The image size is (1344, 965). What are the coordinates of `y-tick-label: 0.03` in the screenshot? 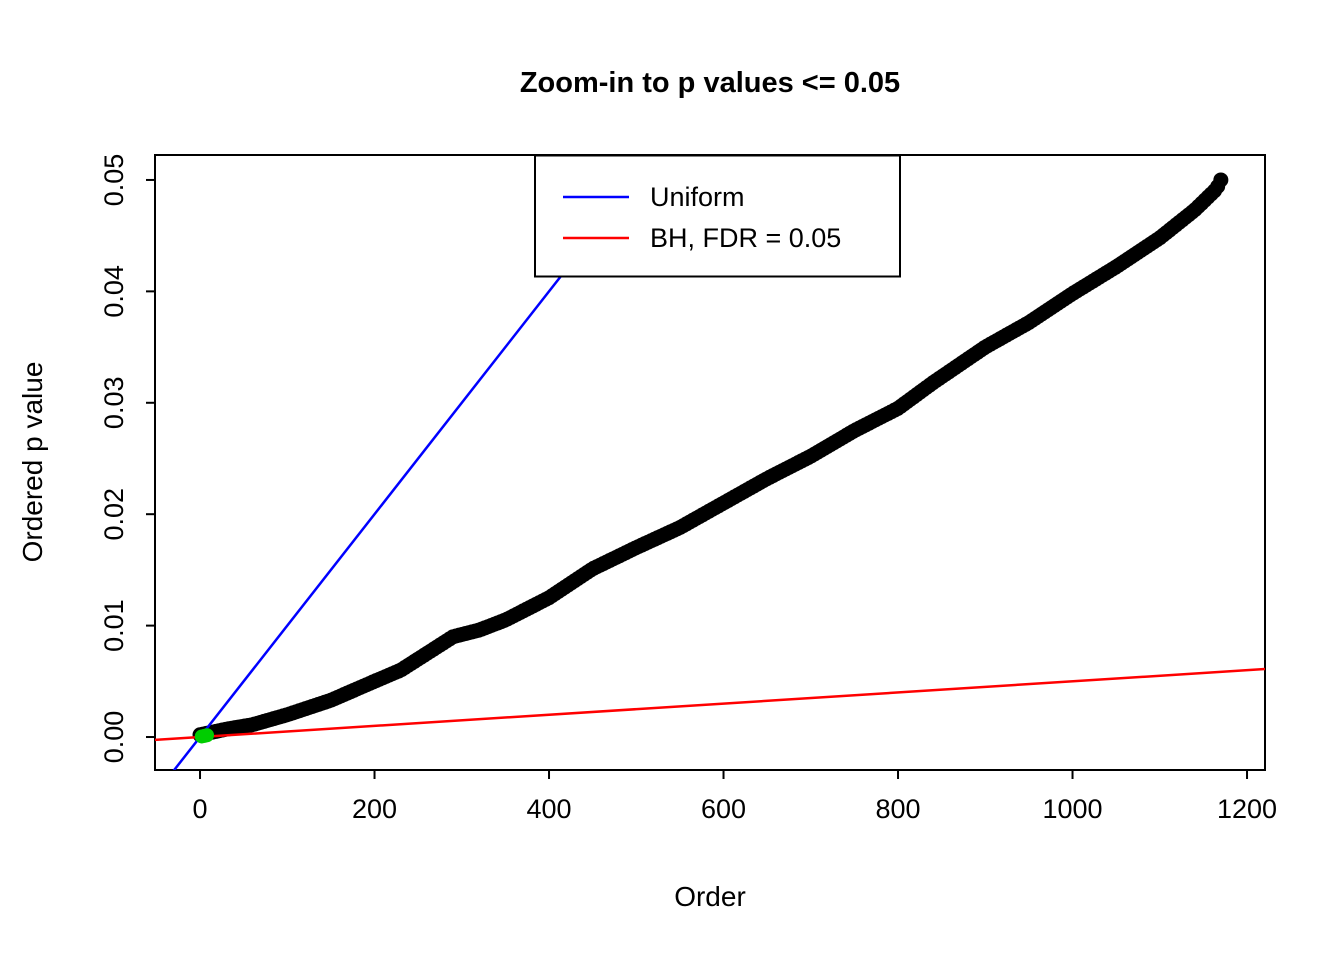 It's located at (114, 403).